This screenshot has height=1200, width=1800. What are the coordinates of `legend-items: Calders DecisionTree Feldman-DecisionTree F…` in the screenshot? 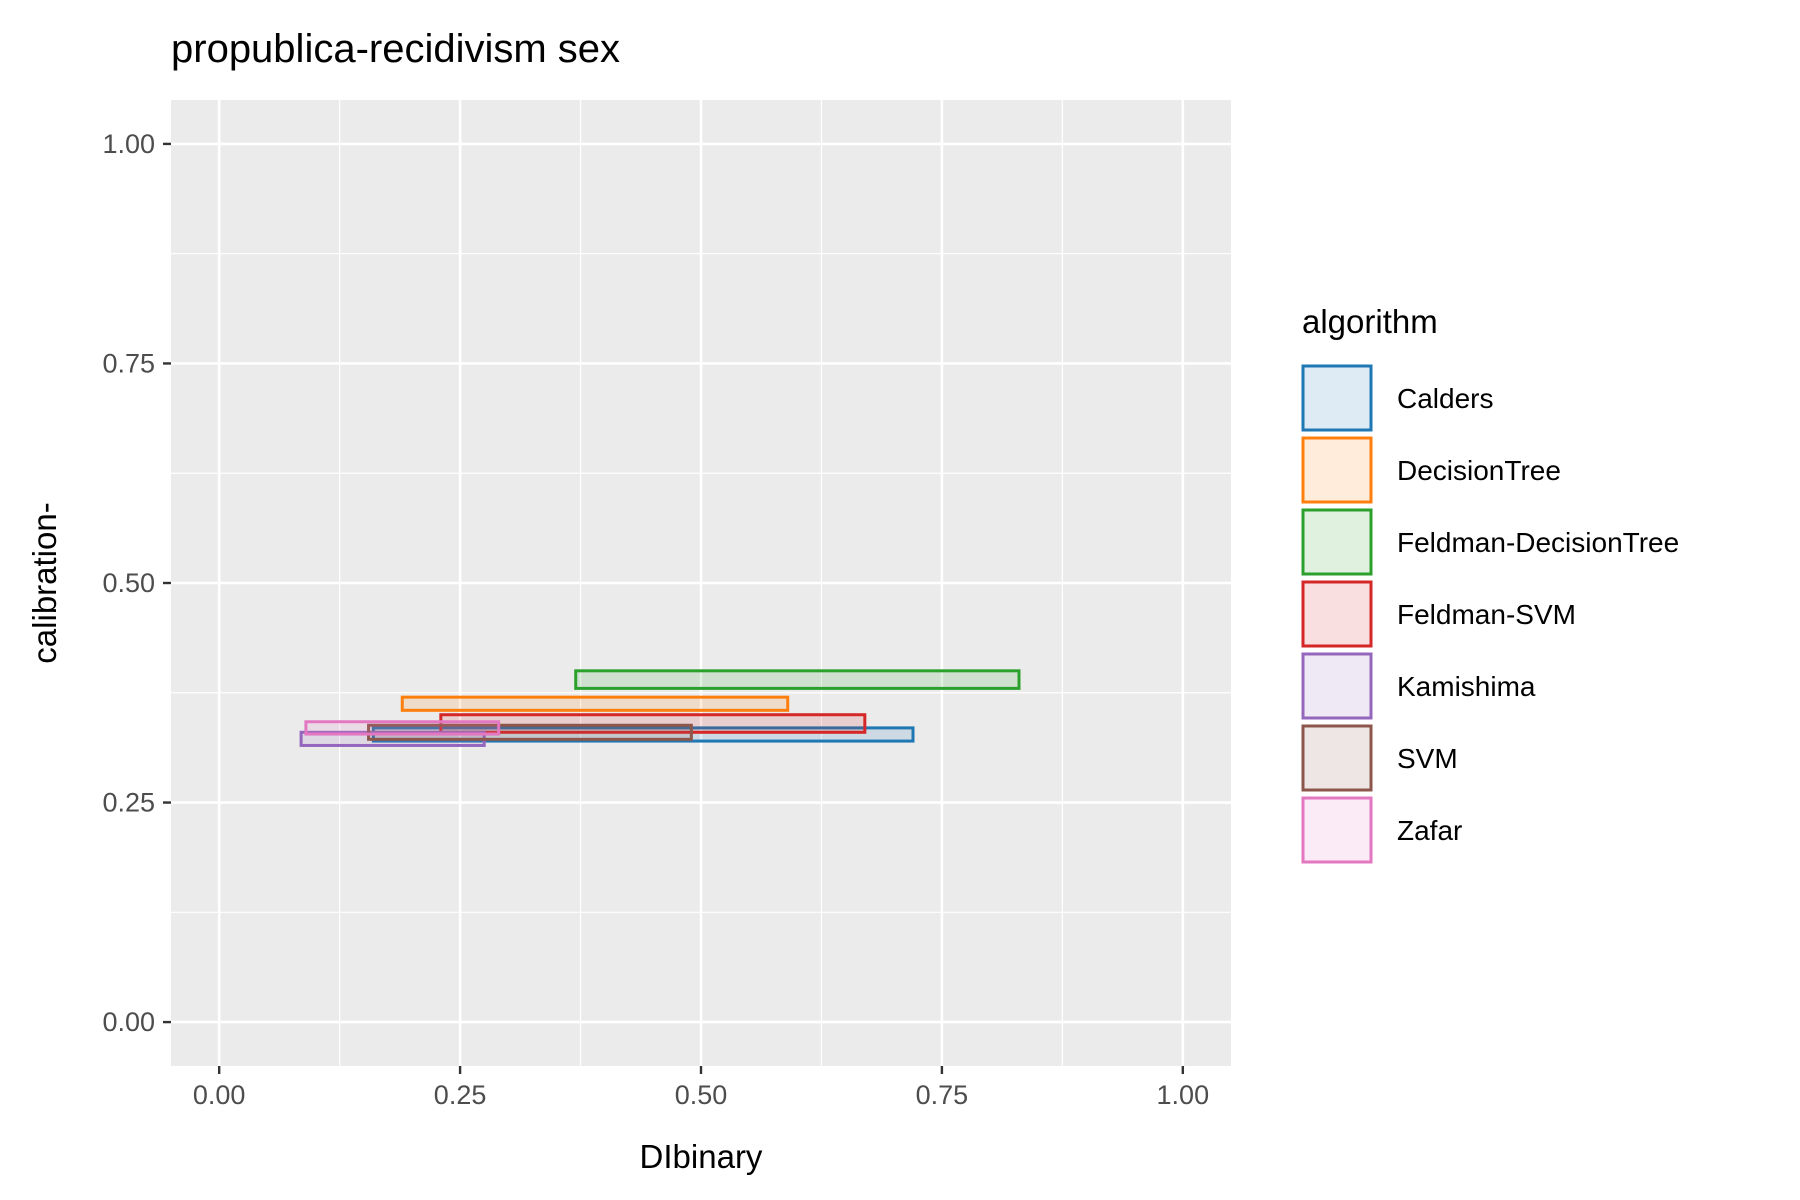 It's located at (1490, 614).